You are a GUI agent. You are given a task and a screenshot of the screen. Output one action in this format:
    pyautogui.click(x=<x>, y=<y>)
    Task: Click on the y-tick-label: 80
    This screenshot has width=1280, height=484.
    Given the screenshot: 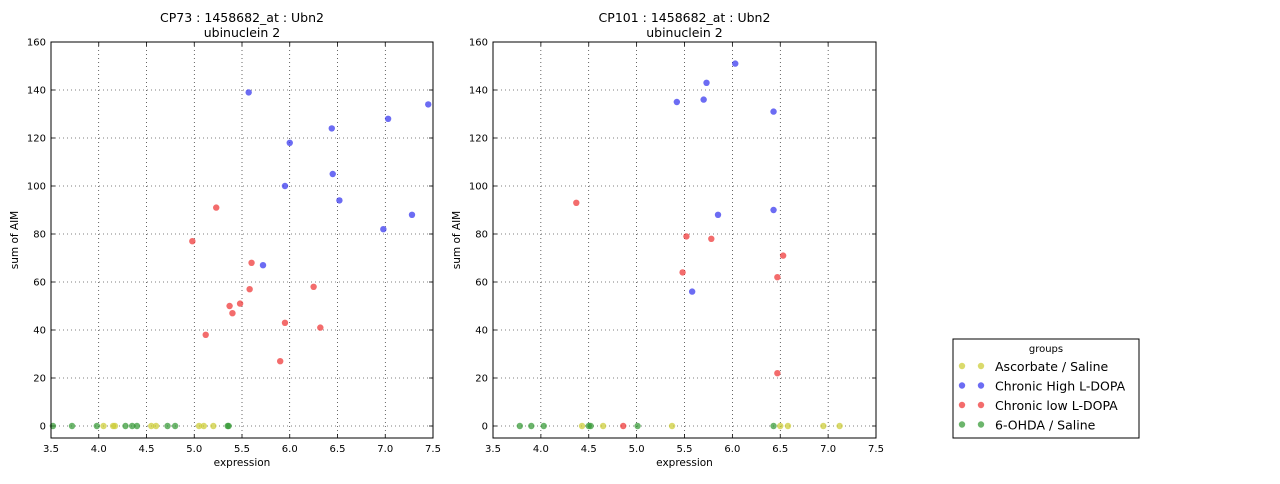 What is the action you would take?
    pyautogui.click(x=39, y=235)
    